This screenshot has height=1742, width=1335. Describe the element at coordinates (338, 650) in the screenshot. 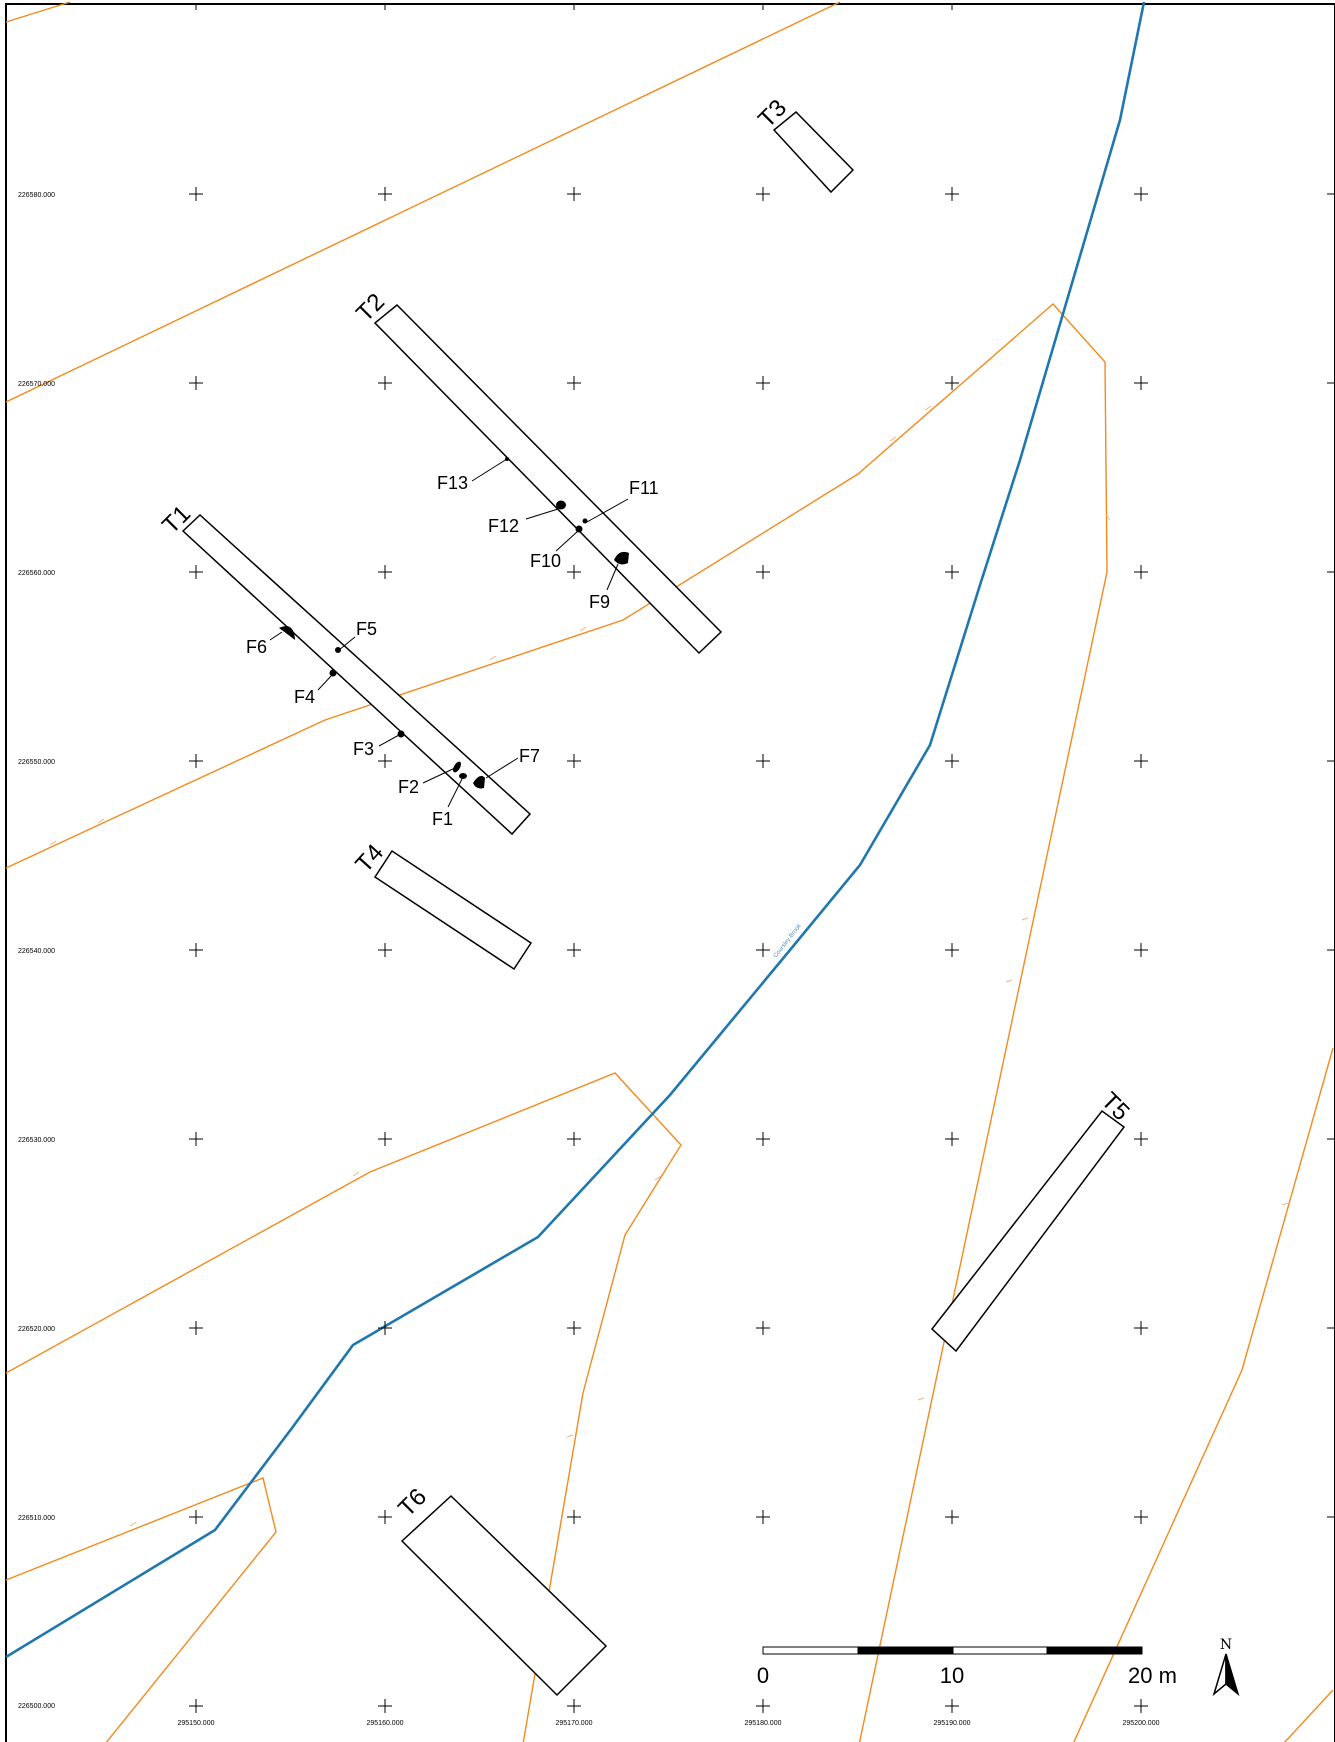

I see `feature-F5` at that location.